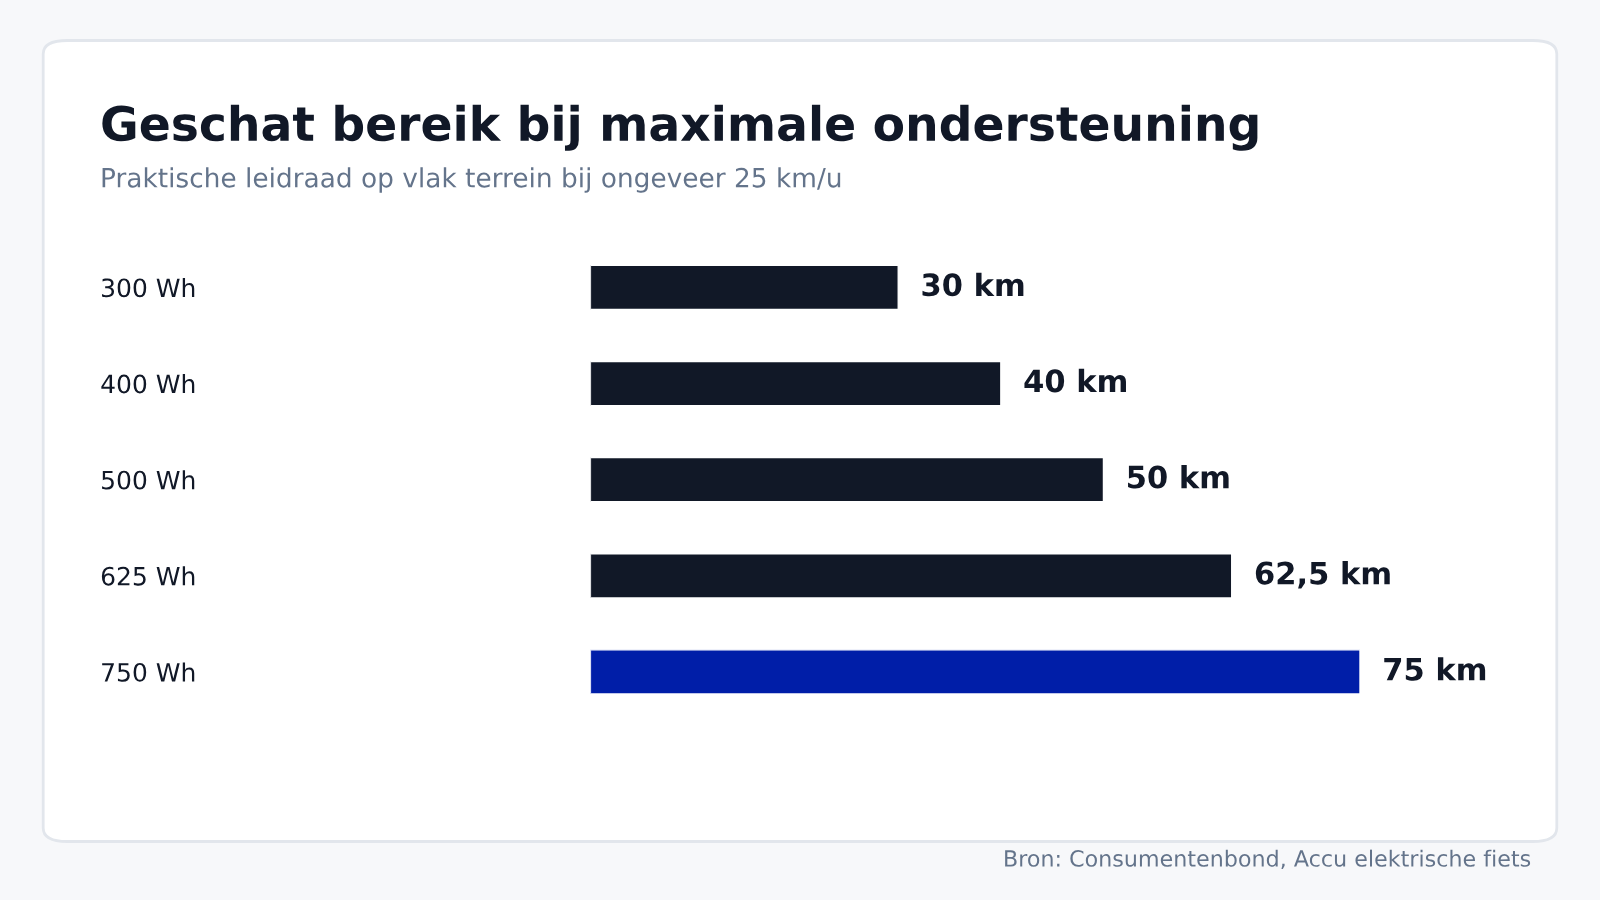 The height and width of the screenshot is (900, 1600). I want to click on data-label: 40 km, so click(1075, 380).